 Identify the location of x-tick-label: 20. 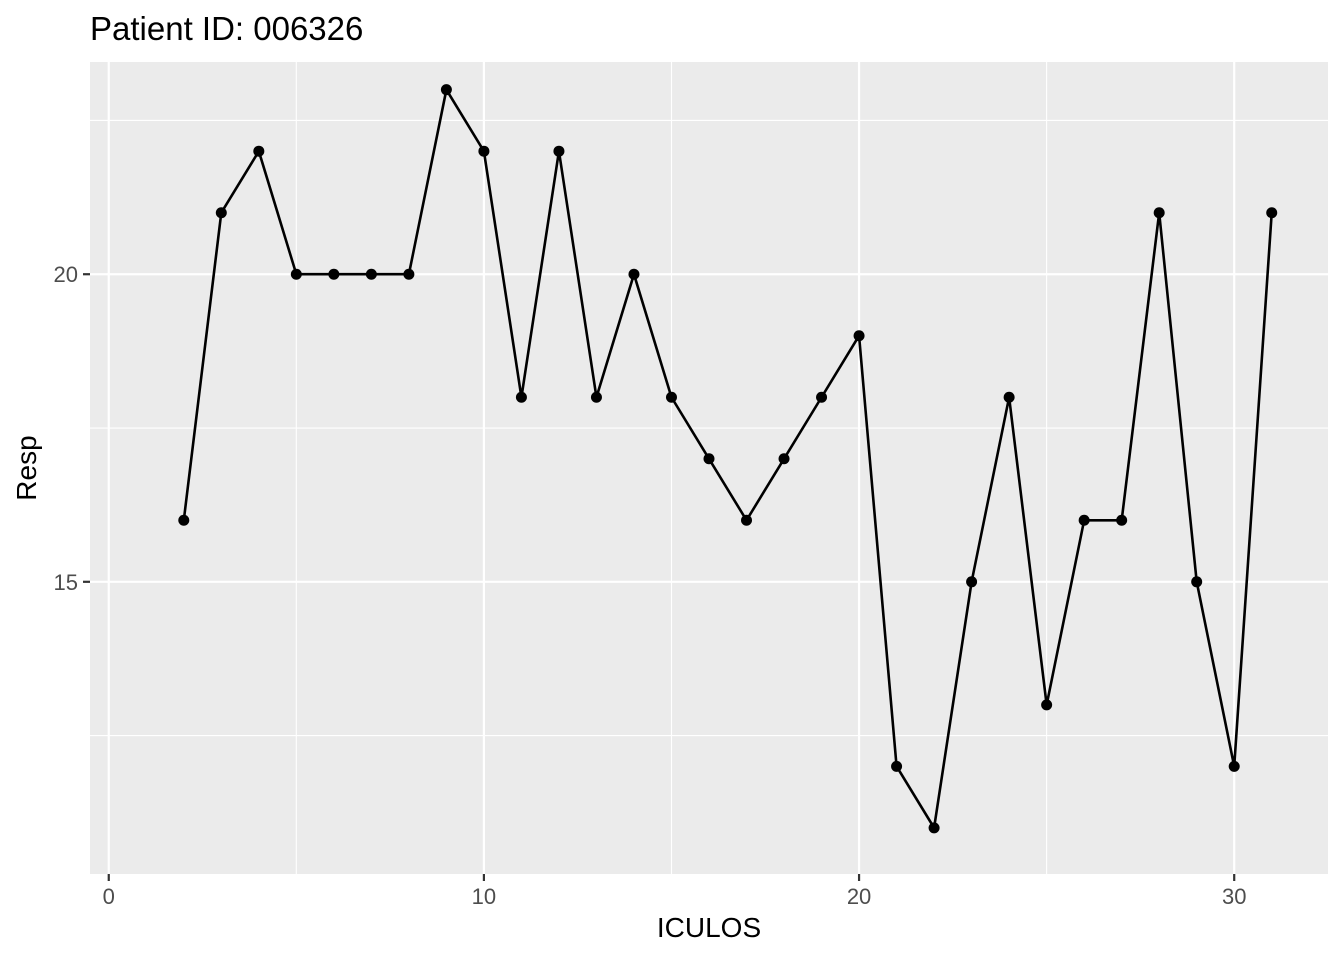
(859, 896).